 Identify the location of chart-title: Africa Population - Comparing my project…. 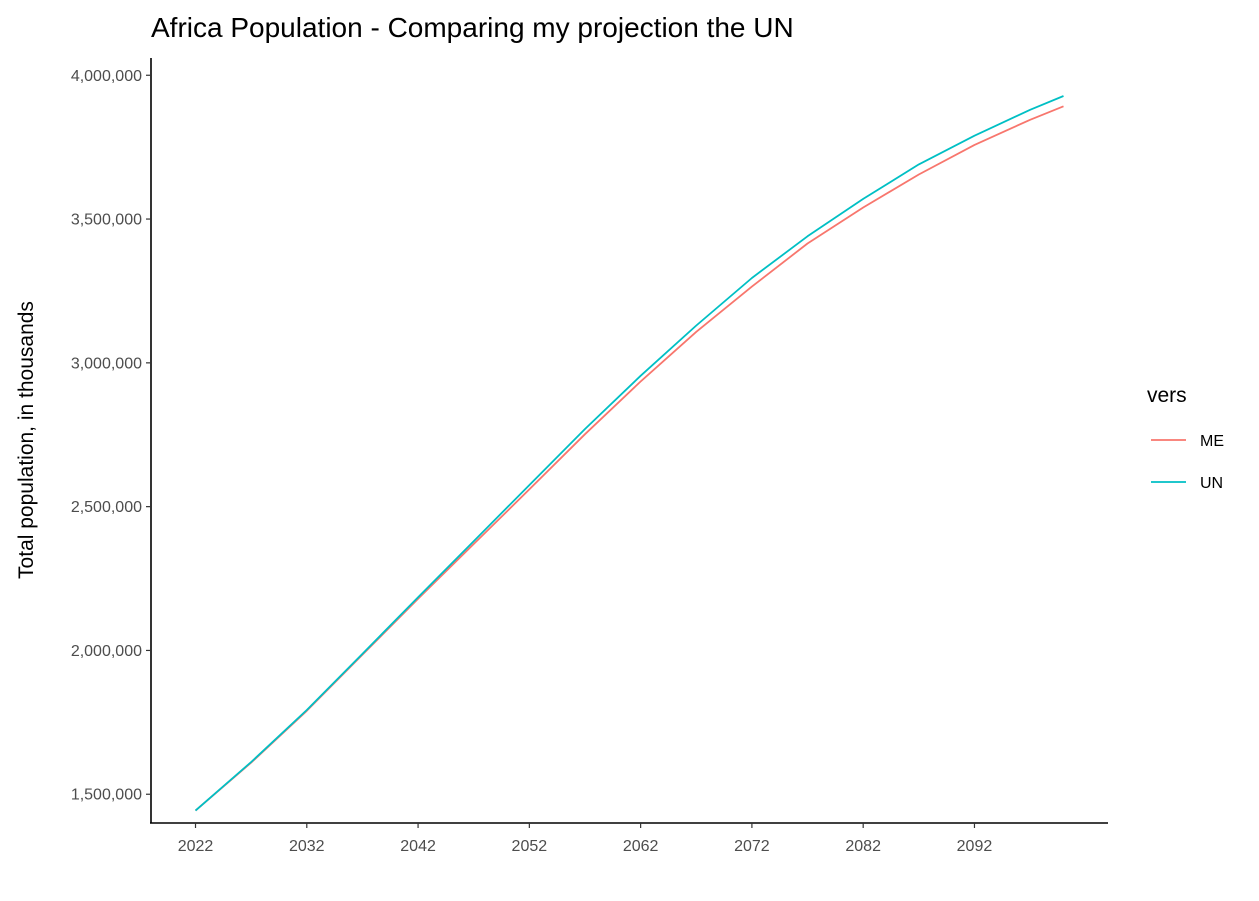
(472, 27).